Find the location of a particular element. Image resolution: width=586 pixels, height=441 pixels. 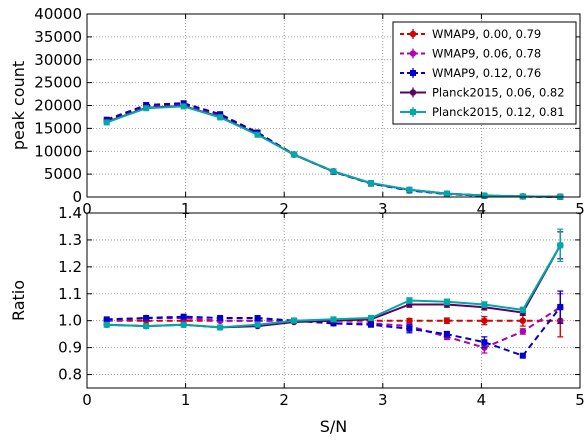

legend-item: WMAP9, 0.06, 0.78 is located at coordinates (470, 54).